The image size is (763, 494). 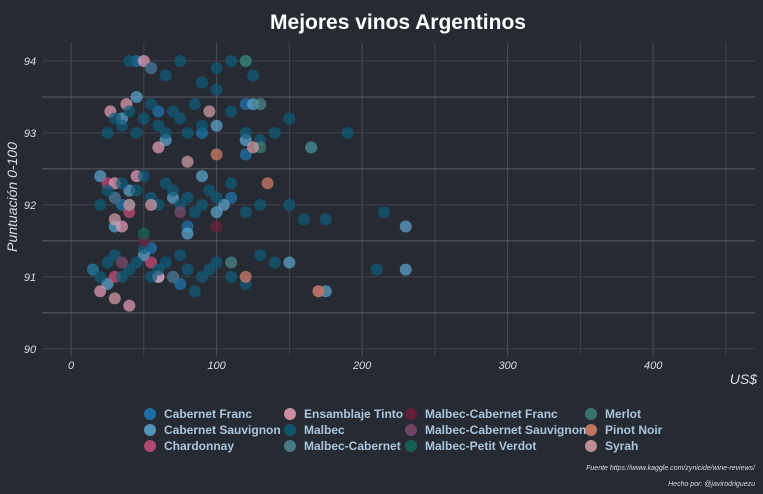 I want to click on legend-label: Cabernet Sauvignon, so click(x=222, y=430).